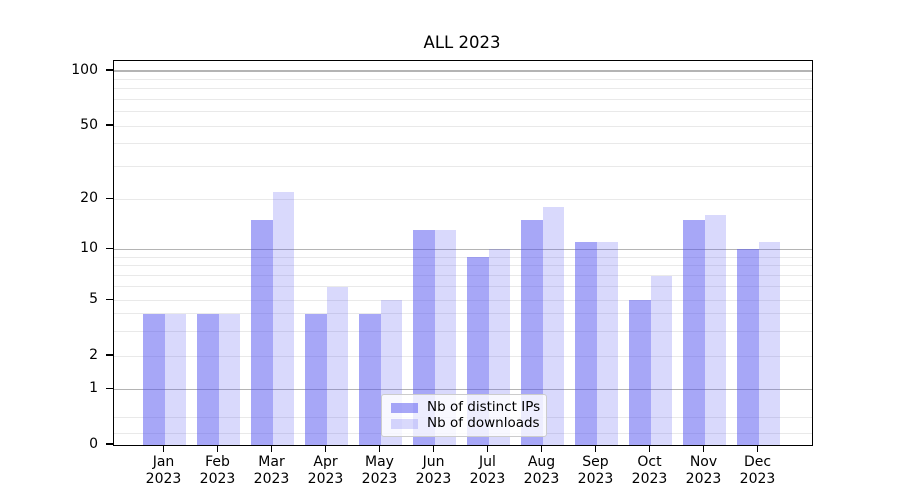  What do you see at coordinates (484, 407) in the screenshot?
I see `legend-label-distinct-ips: Nb of distinct IPs` at bounding box center [484, 407].